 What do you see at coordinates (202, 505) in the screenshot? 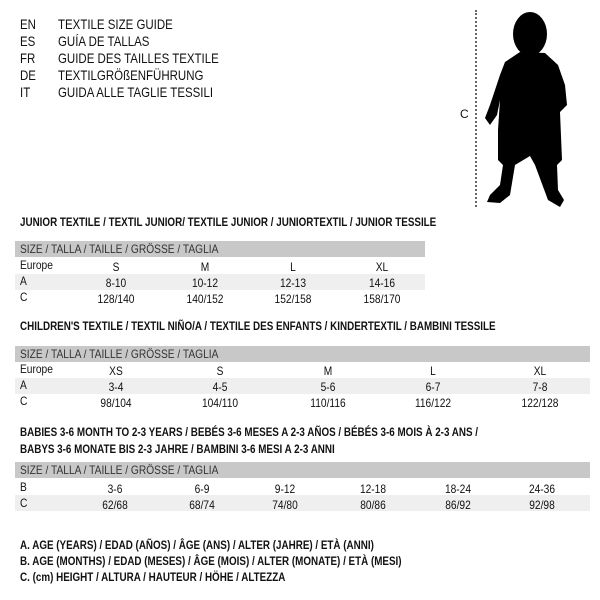
I see `table-cell: 68/74` at bounding box center [202, 505].